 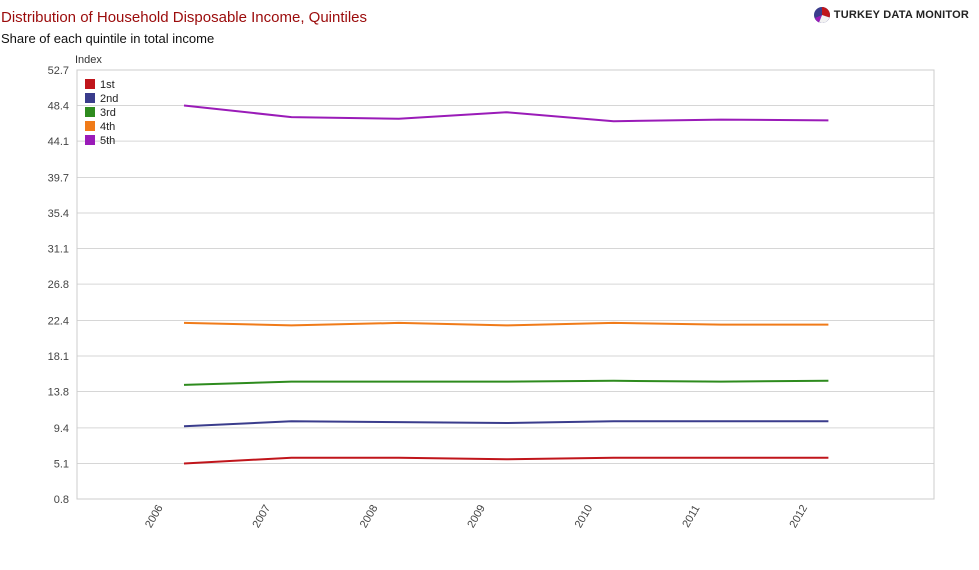 What do you see at coordinates (58, 142) in the screenshot?
I see `y-tick-label: 44.1` at bounding box center [58, 142].